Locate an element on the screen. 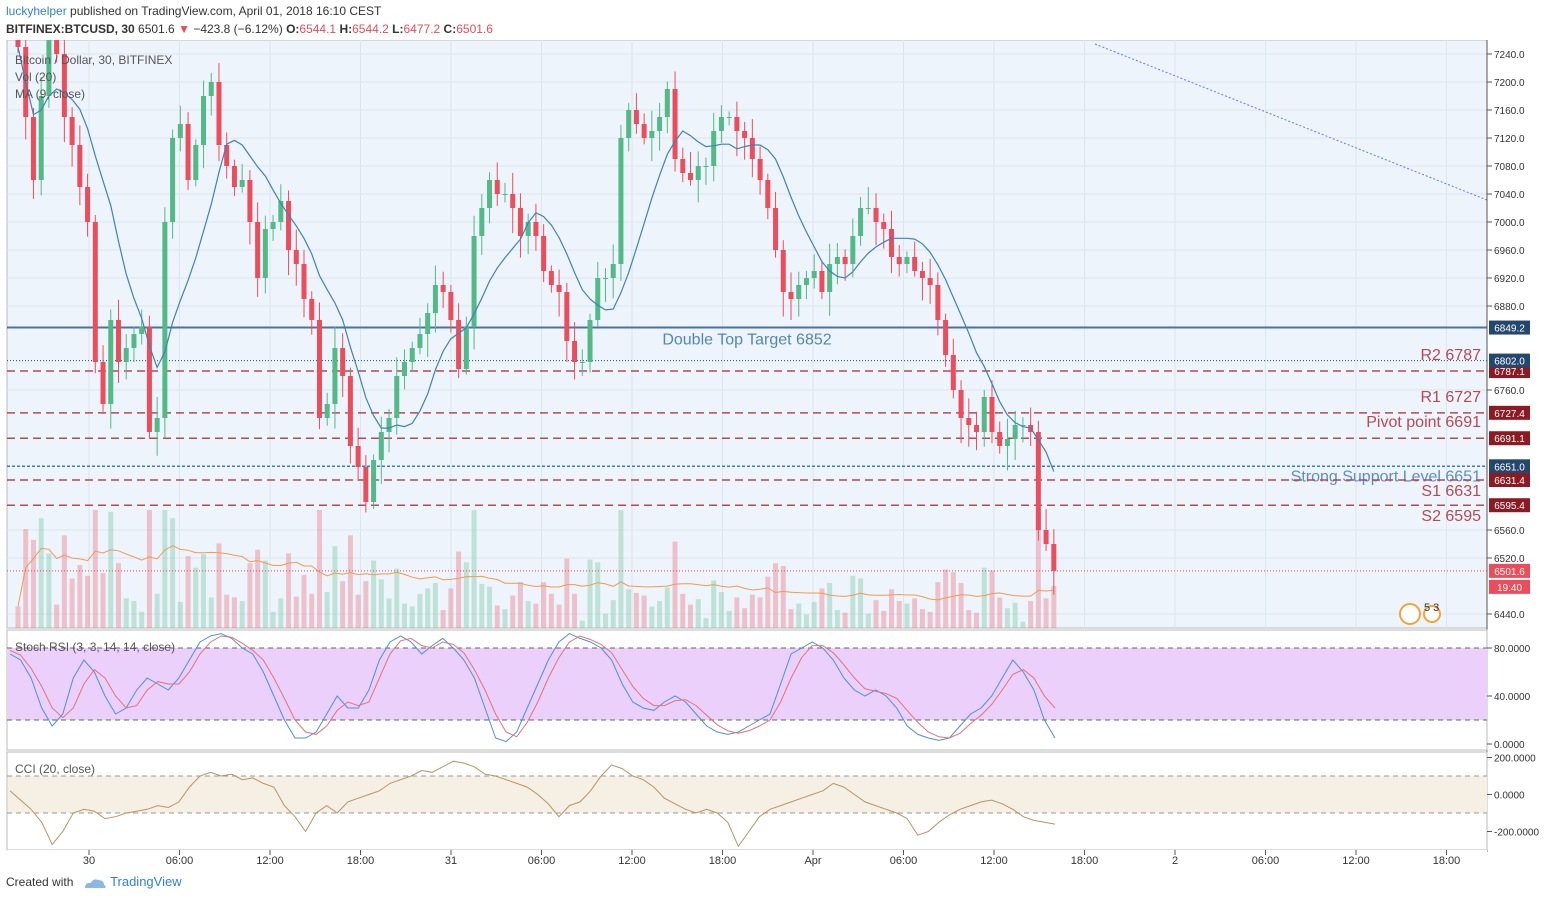  y-tick-label: 6760.0 is located at coordinates (1509, 391).